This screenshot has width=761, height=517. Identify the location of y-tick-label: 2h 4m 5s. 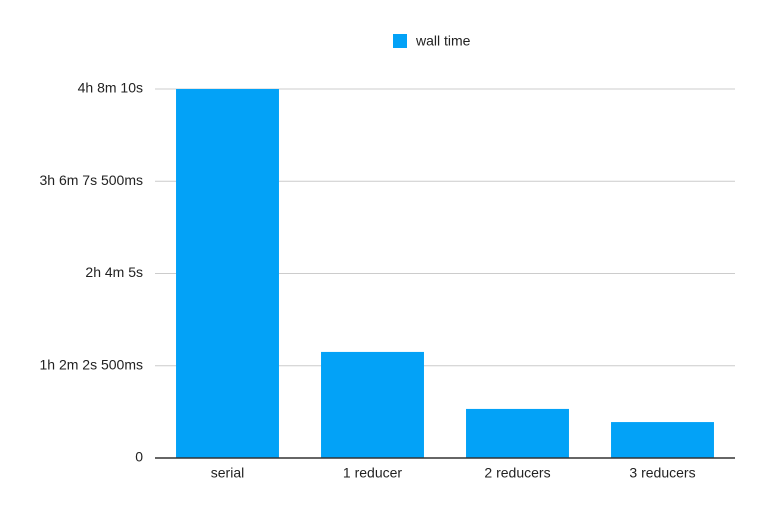
(114, 272).